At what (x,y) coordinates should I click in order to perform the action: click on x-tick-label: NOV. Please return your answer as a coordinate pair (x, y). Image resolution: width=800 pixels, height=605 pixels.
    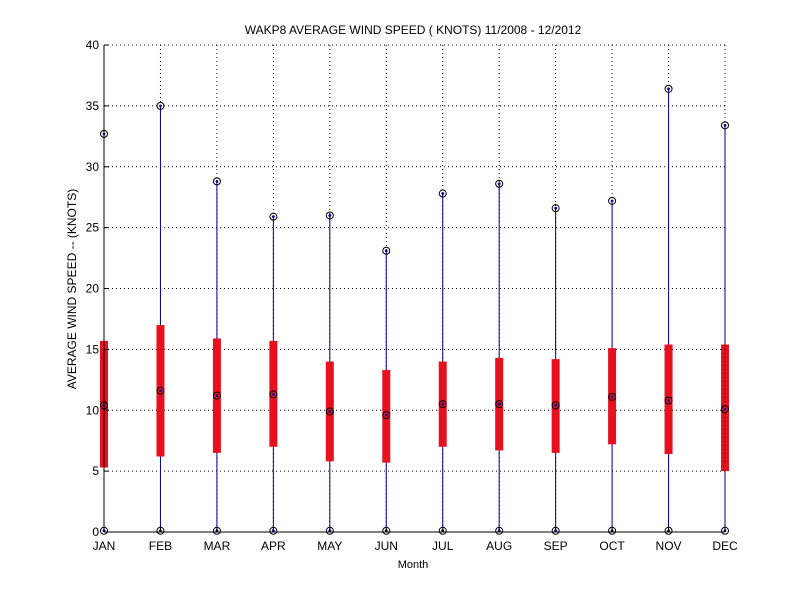
    Looking at the image, I should click on (669, 546).